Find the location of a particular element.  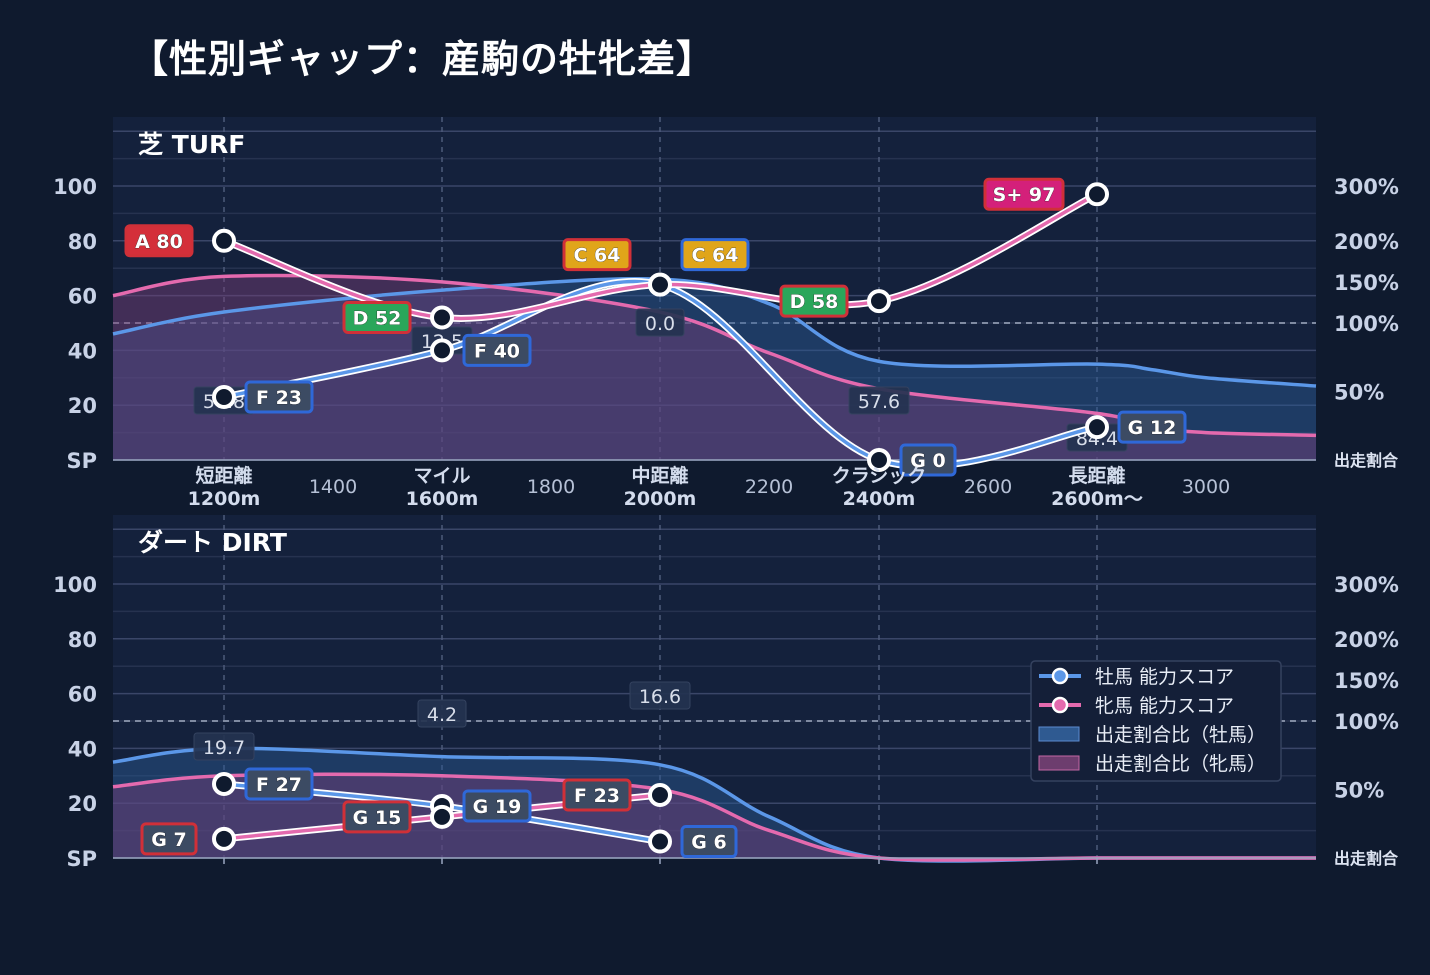

x-category-distance: 1600m is located at coordinates (442, 499).